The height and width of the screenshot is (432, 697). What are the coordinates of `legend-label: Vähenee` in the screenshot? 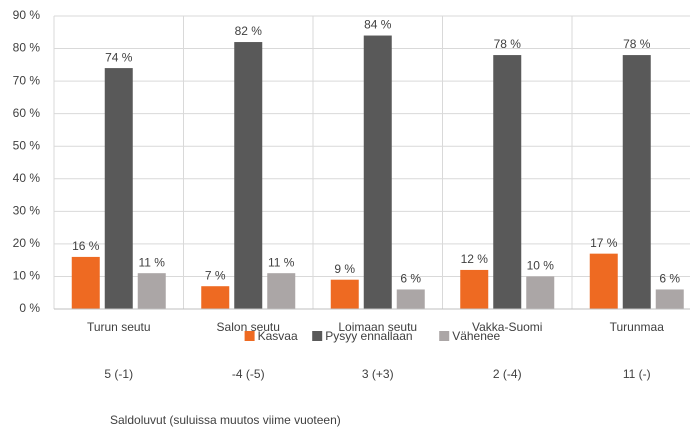 It's located at (476, 336).